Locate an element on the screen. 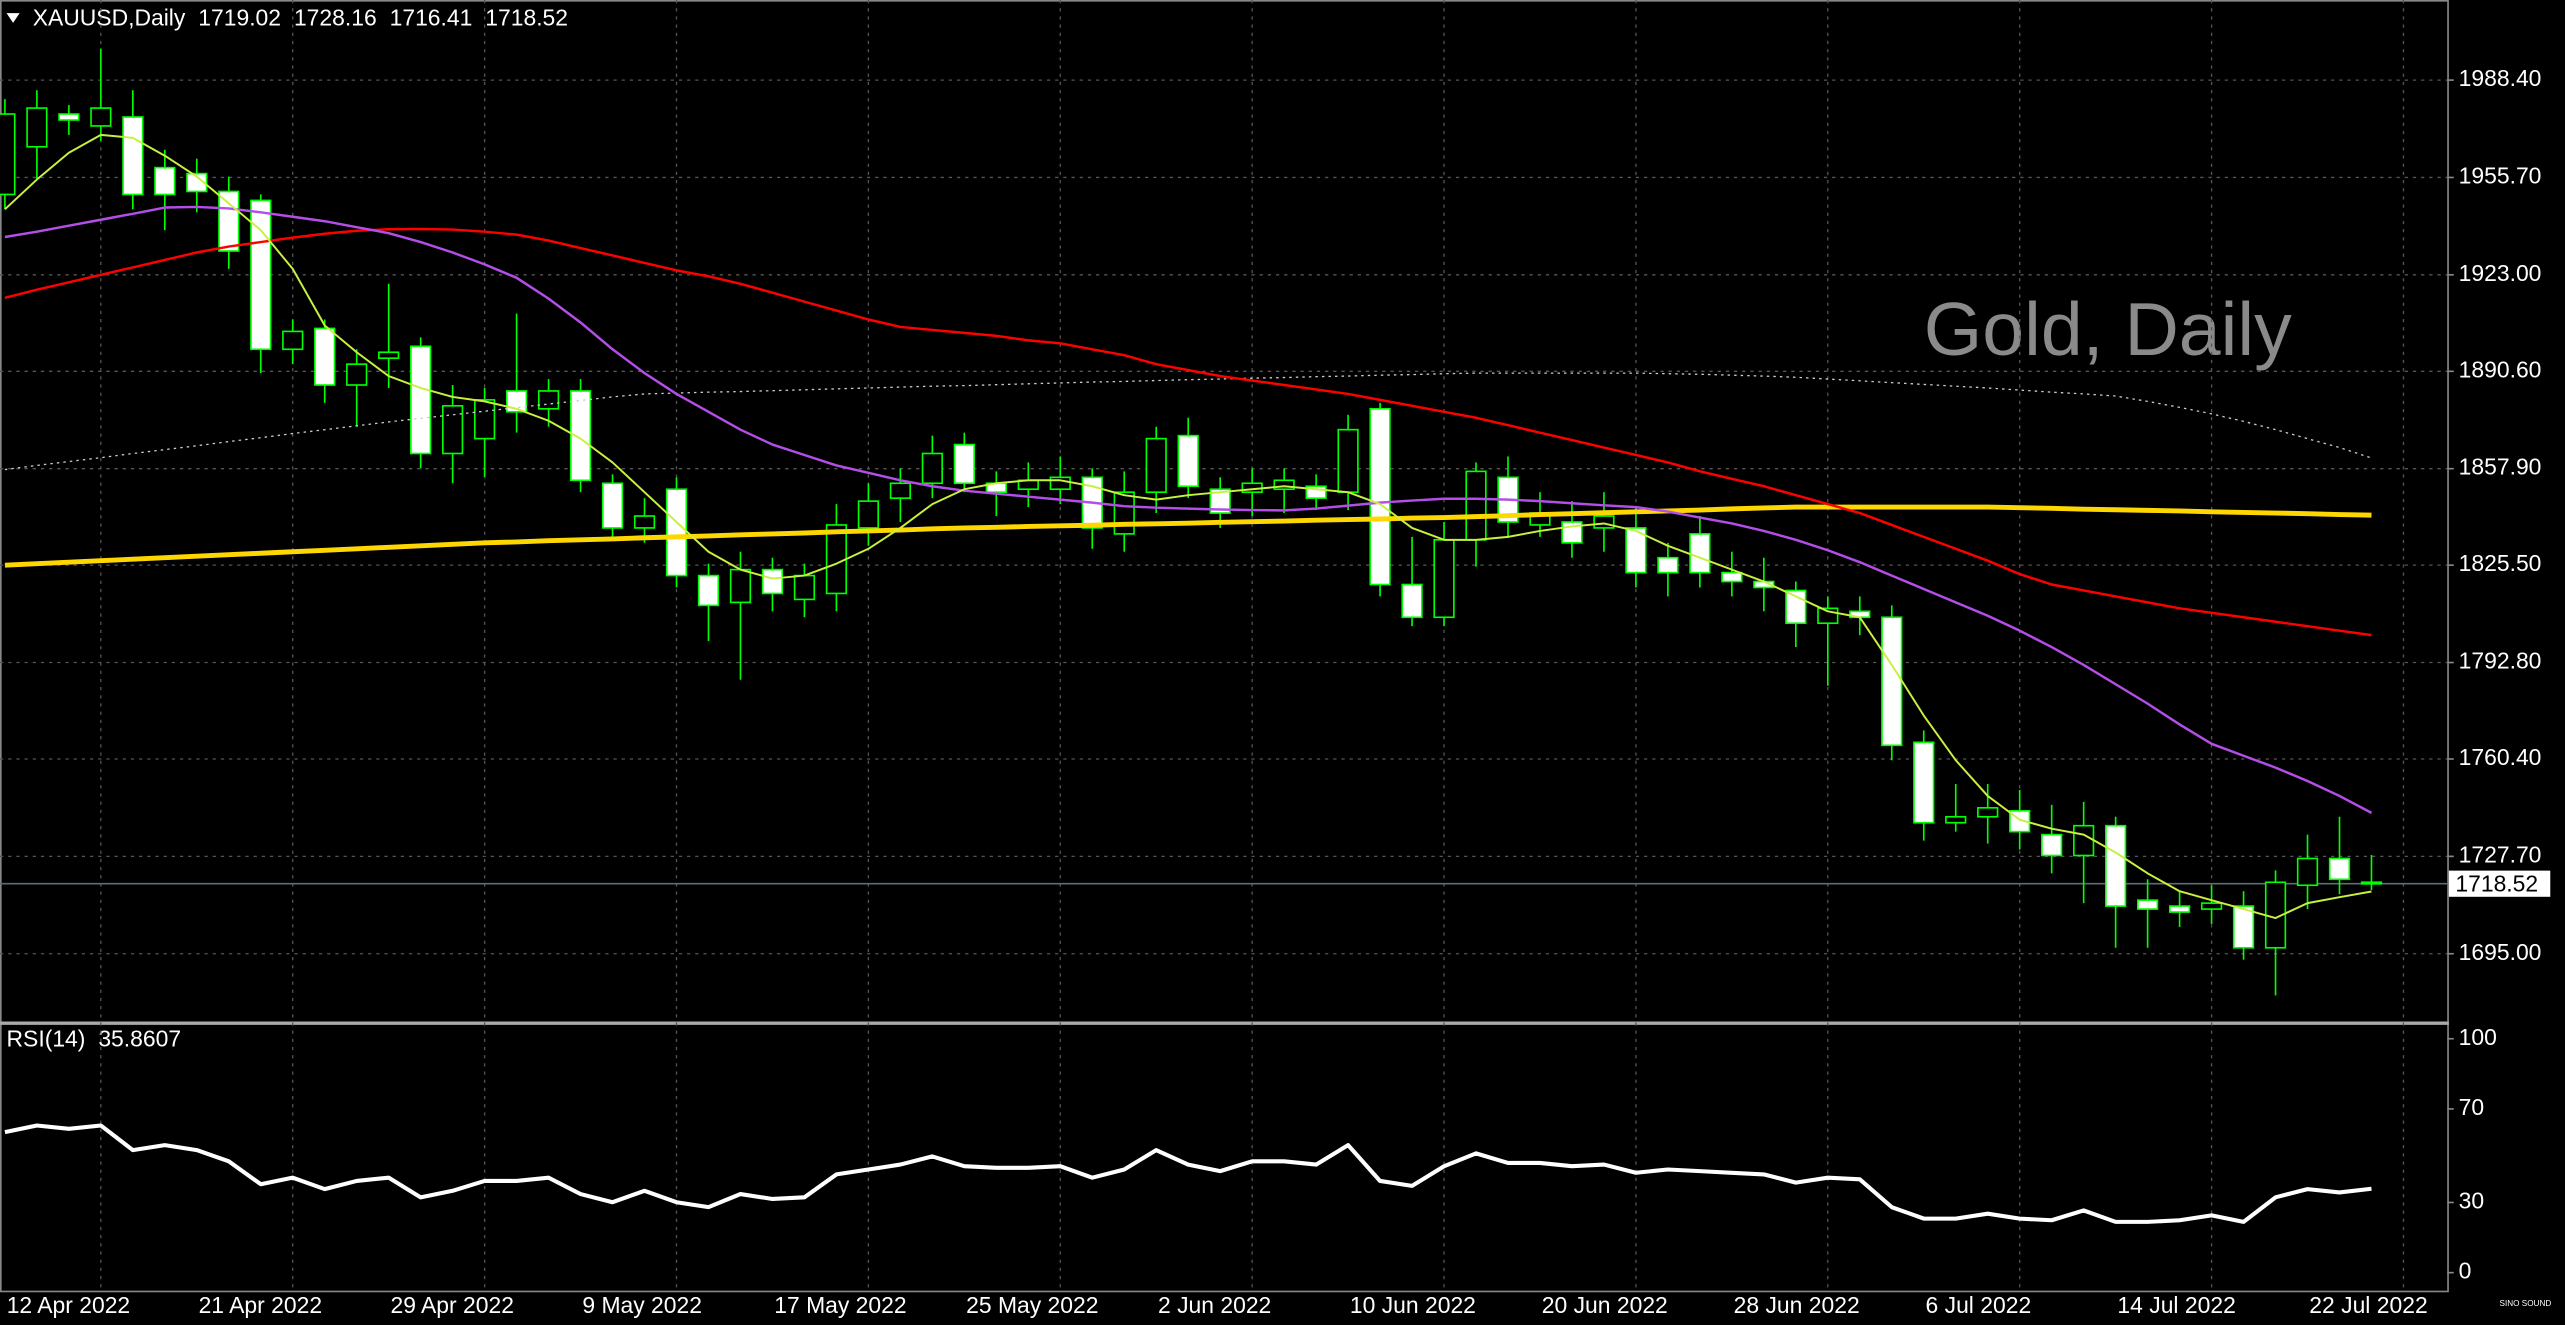 Image resolution: width=2565 pixels, height=1325 pixels. x-tick-label: 12 Apr 2022 is located at coordinates (68, 1305).